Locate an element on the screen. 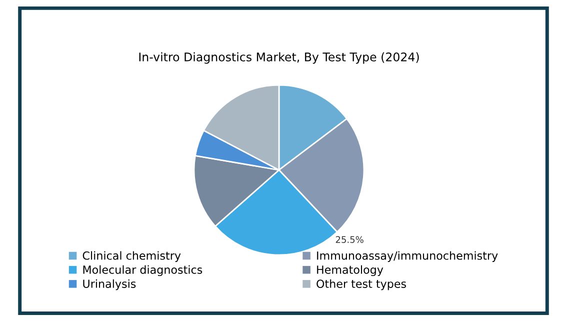 This screenshot has height=328, width=567. data-label: 25.5% is located at coordinates (350, 239).